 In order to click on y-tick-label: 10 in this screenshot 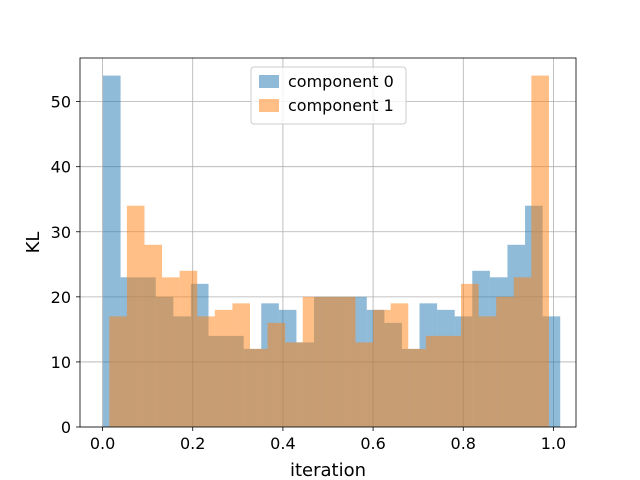, I will do `click(61, 362)`.